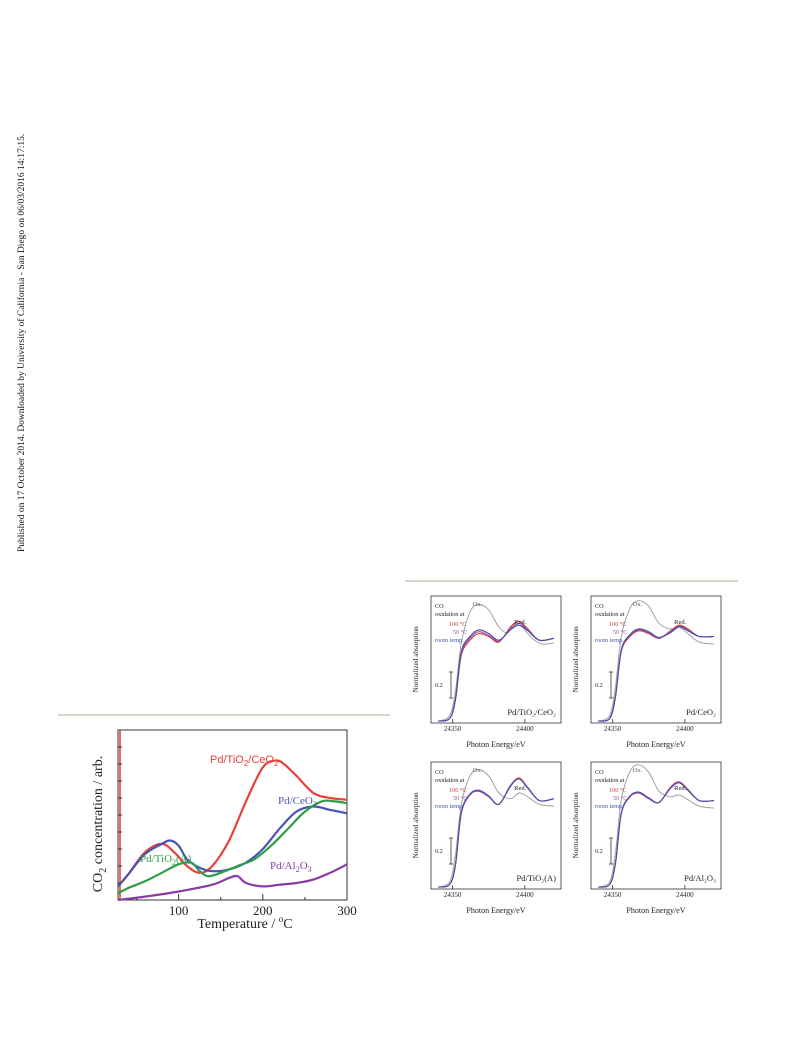 Image resolution: width=793 pixels, height=1039 pixels. Describe the element at coordinates (531, 712) in the screenshot. I see `panel-sample-label: Pd/TiO₂/CeO₂` at that location.